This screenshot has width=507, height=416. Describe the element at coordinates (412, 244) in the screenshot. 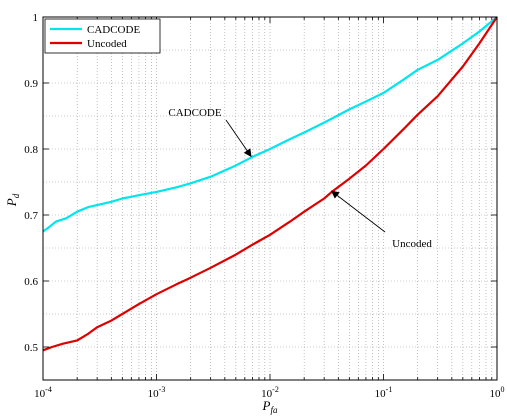

I see `annotation-label-uncoded: Uncoded` at that location.